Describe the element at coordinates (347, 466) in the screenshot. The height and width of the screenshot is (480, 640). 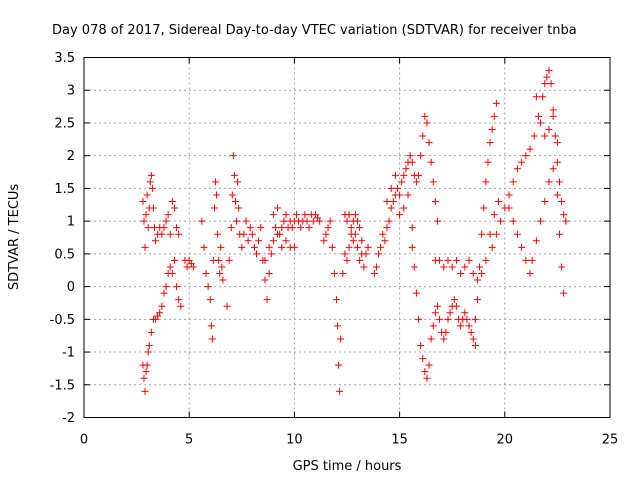
I see `x-axis-title: GPS time / hours` at that location.